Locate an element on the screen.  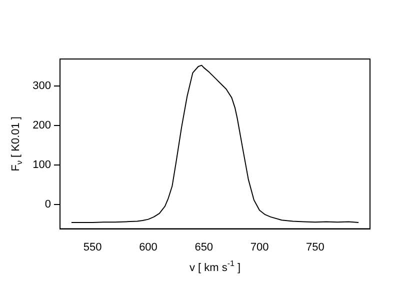
y-tick-label: 0 is located at coordinates (47, 204).